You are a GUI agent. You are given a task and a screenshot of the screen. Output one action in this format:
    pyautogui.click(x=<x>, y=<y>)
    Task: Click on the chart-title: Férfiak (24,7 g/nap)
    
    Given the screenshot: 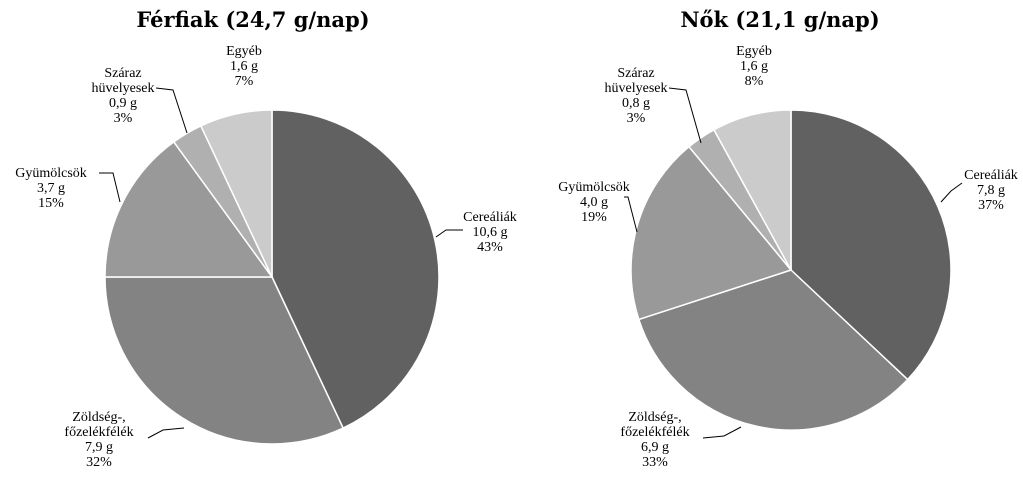 What is the action you would take?
    pyautogui.click(x=252, y=19)
    